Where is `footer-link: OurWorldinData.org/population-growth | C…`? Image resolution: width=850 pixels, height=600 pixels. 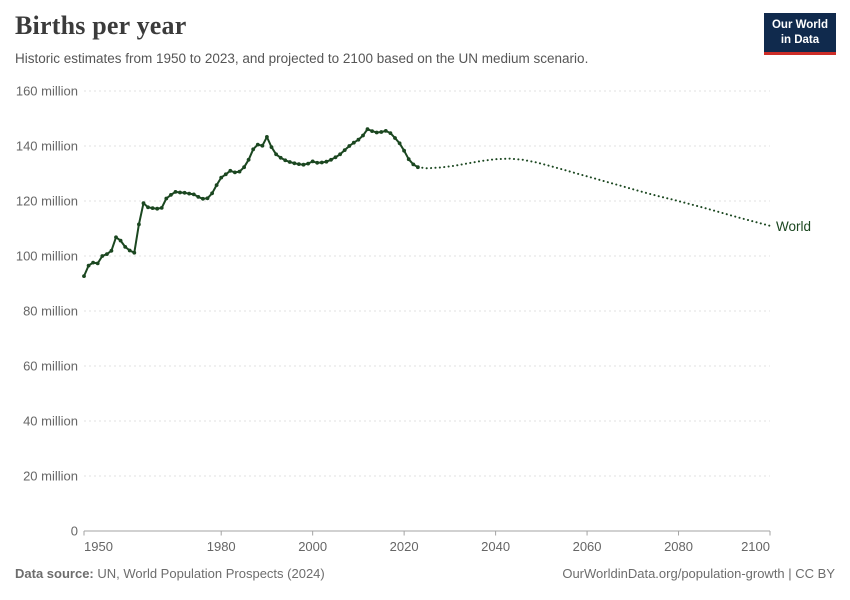
footer-link: OurWorldinData.org/population-growth | C… is located at coordinates (698, 573).